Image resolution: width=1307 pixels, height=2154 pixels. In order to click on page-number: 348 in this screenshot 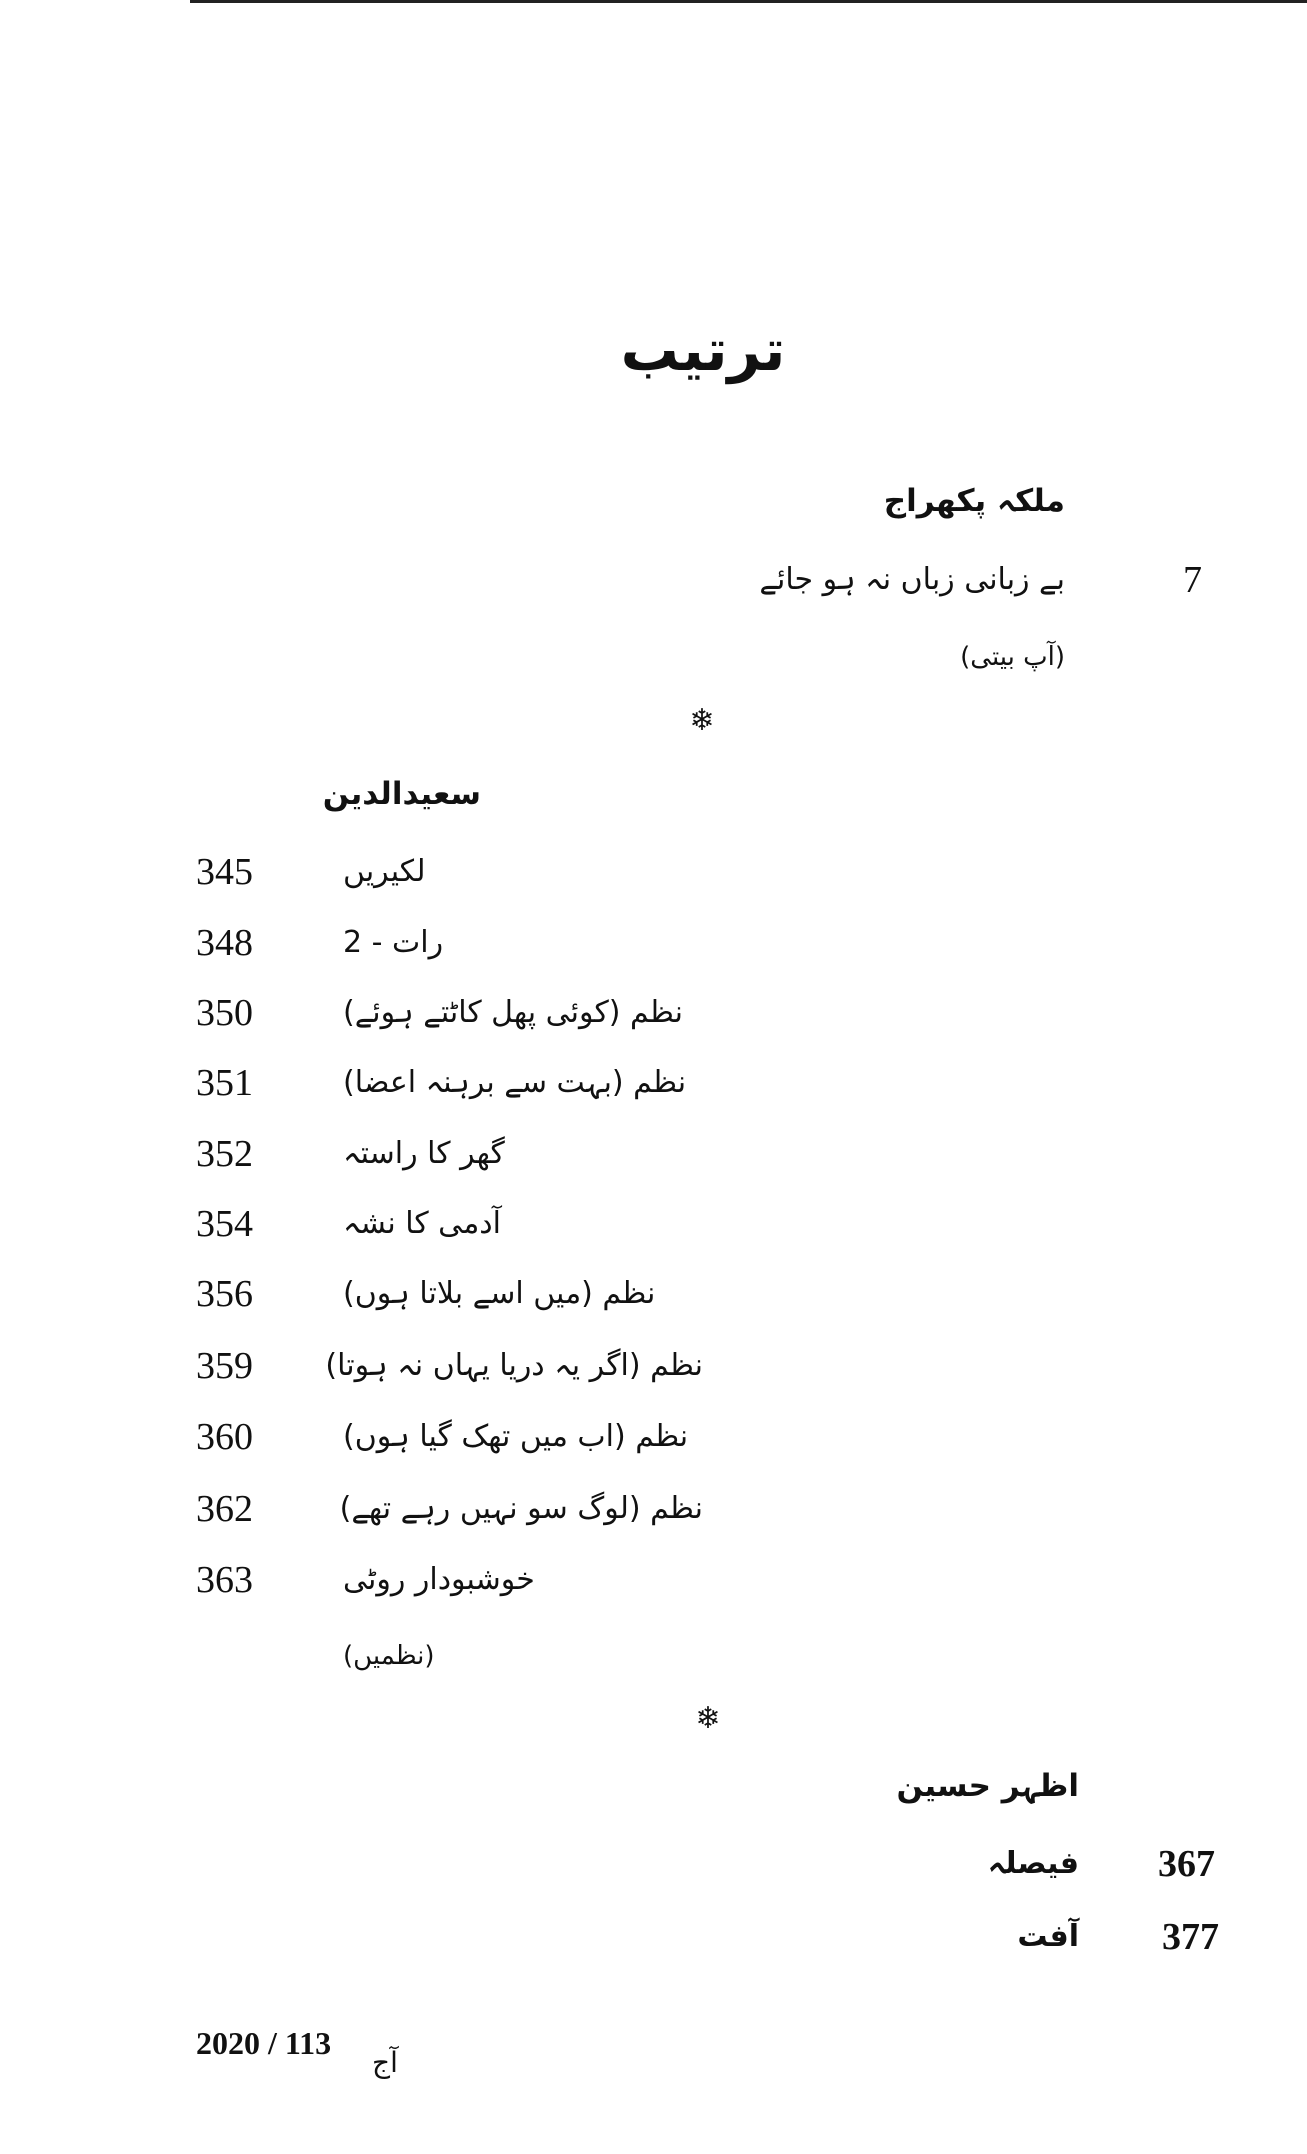, I will do `click(224, 943)`.